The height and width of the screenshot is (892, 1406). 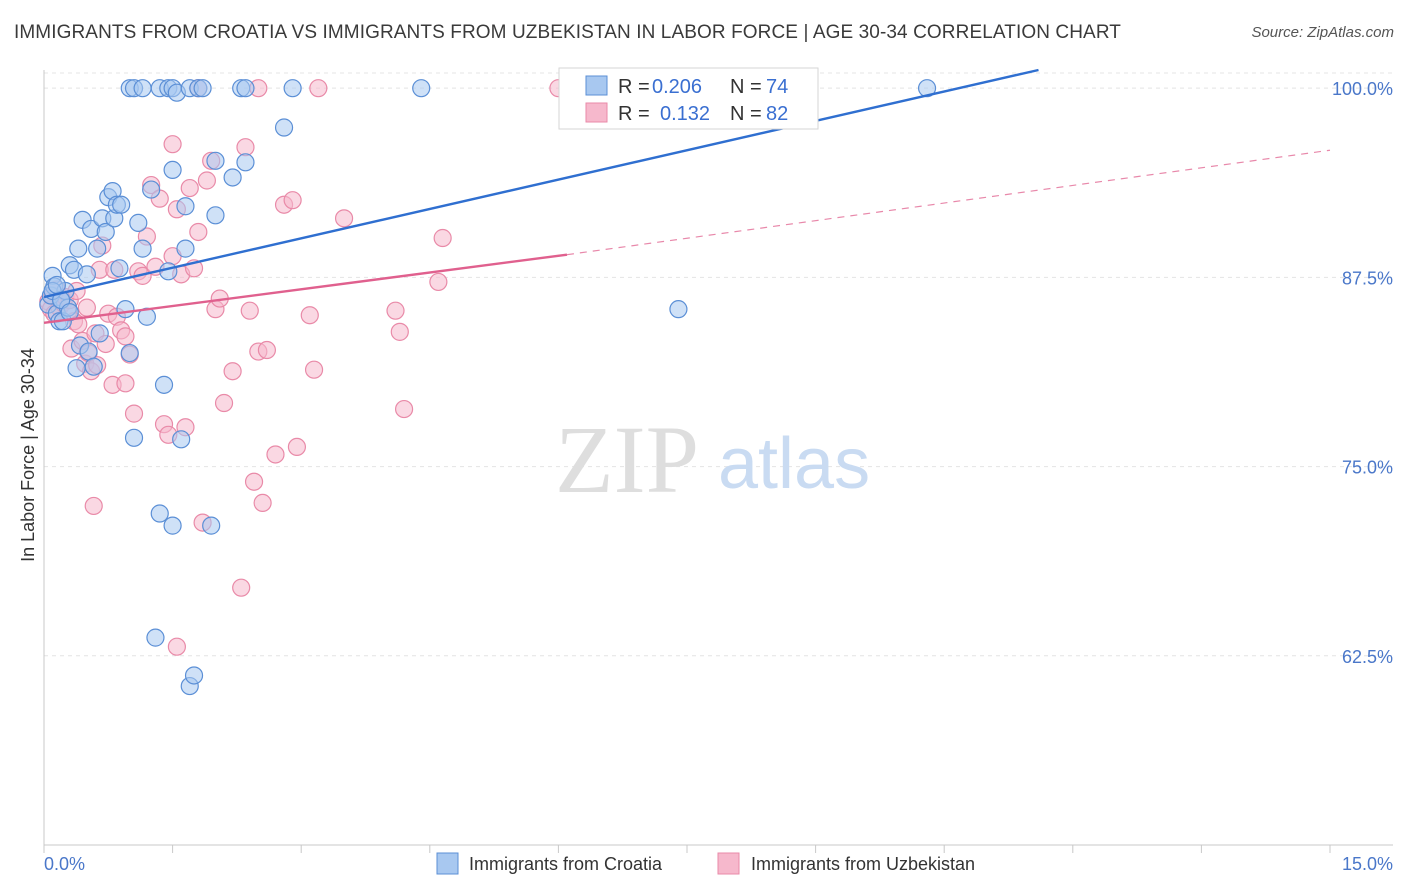 What do you see at coordinates (677, 87) in the screenshot?
I see `stats-r-value-croatia: 0.206` at bounding box center [677, 87].